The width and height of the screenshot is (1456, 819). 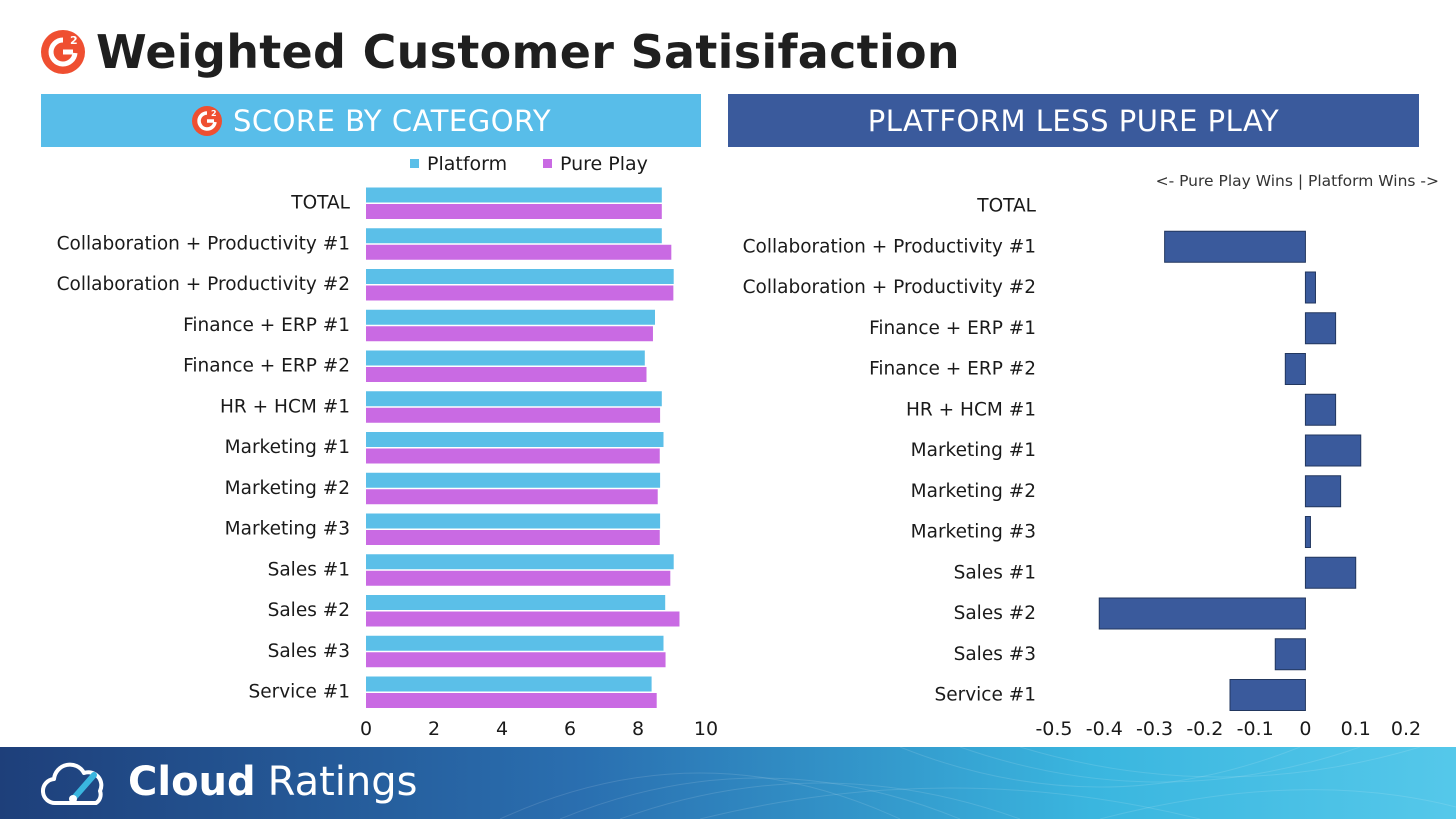 I want to click on page-title: Weighted Customer Satisifaction, so click(x=528, y=52).